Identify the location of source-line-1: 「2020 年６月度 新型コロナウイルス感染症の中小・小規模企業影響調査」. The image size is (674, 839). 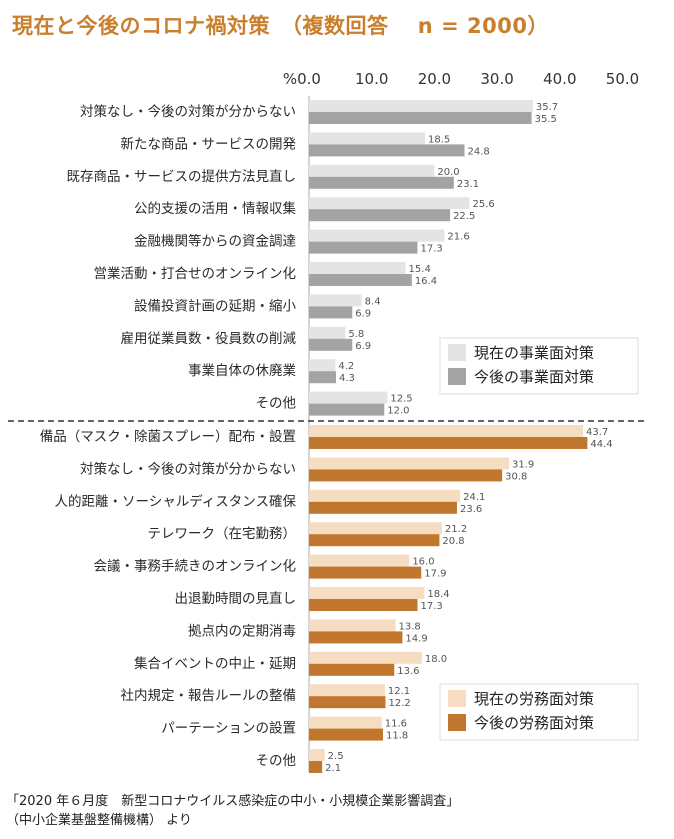
(233, 801).